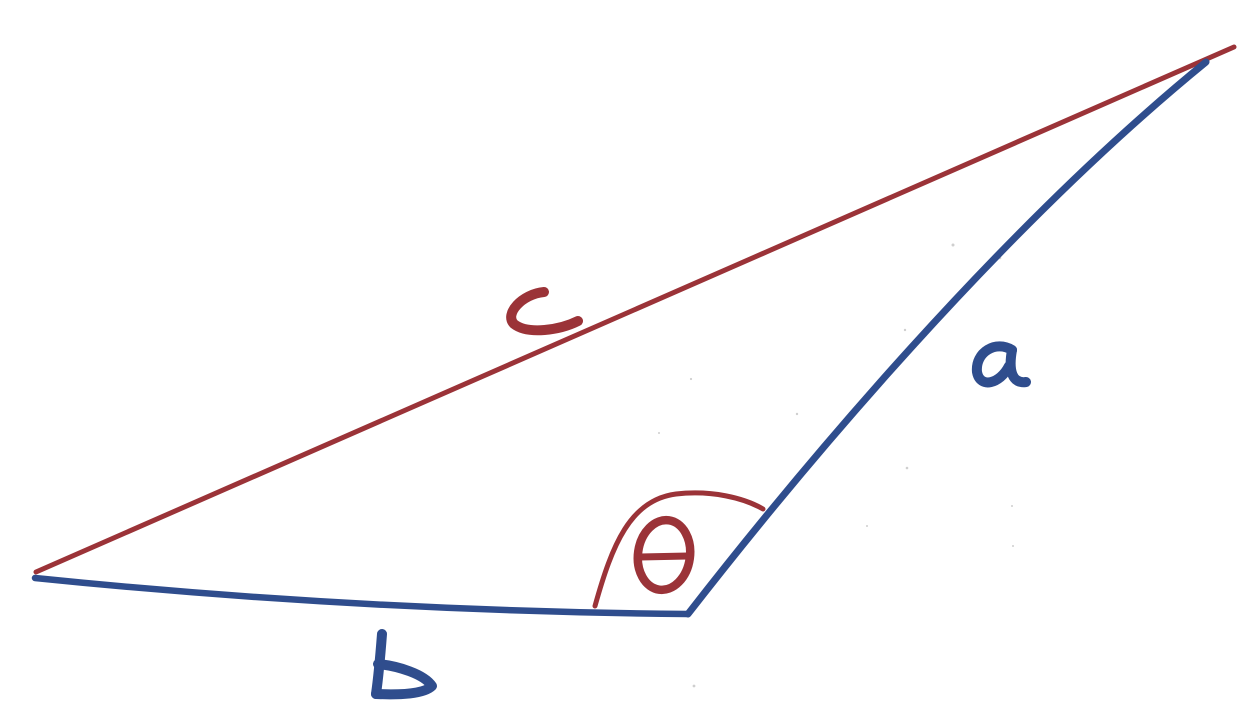 This screenshot has width=1238, height=727. Describe the element at coordinates (1001, 364) in the screenshot. I see `label-a-glyph` at that location.